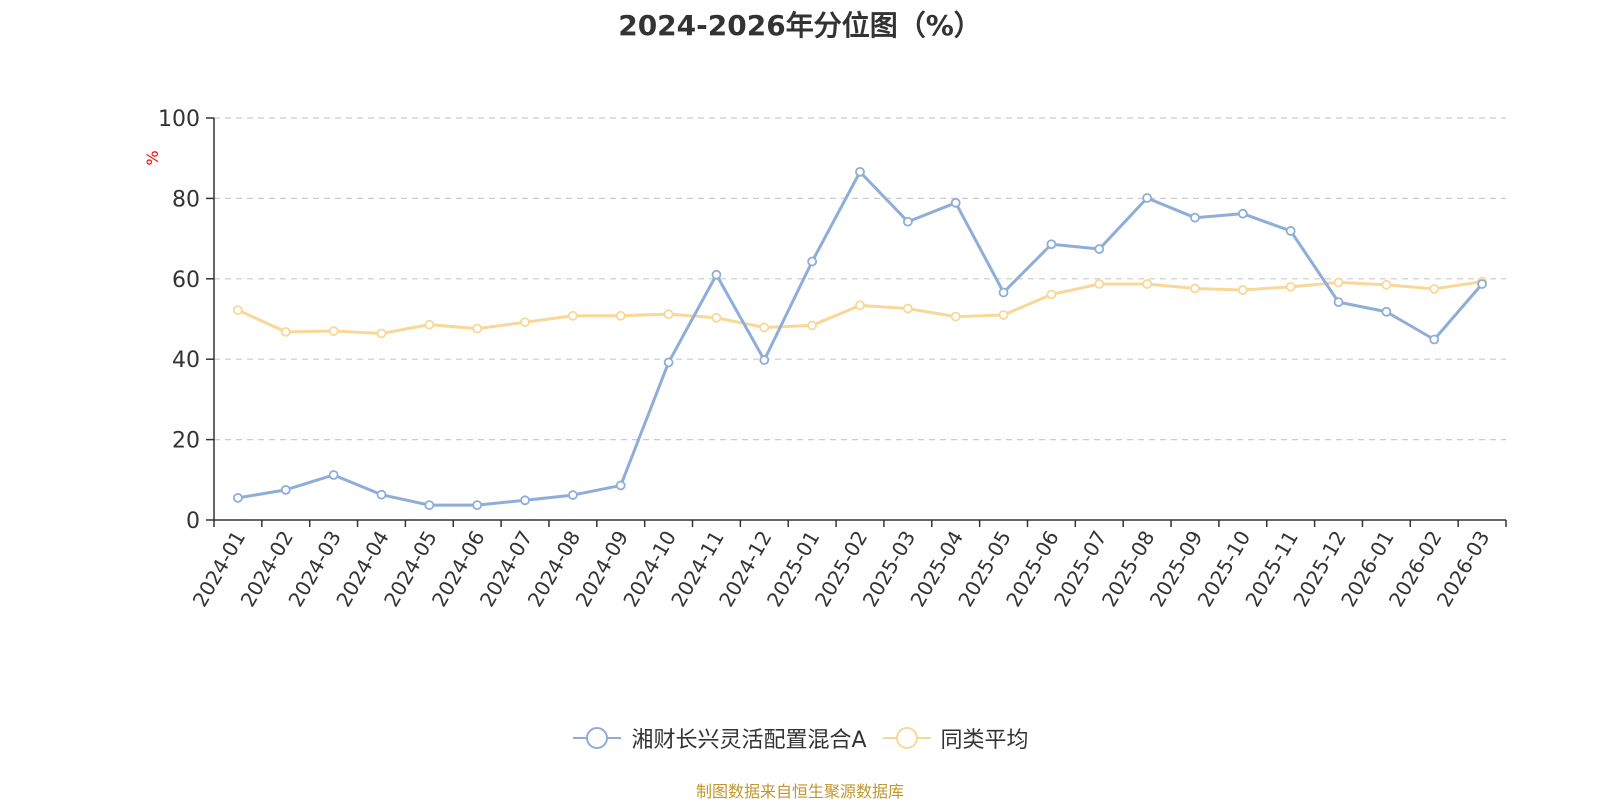  I want to click on legend-item-average: 同类平均, so click(955, 738).